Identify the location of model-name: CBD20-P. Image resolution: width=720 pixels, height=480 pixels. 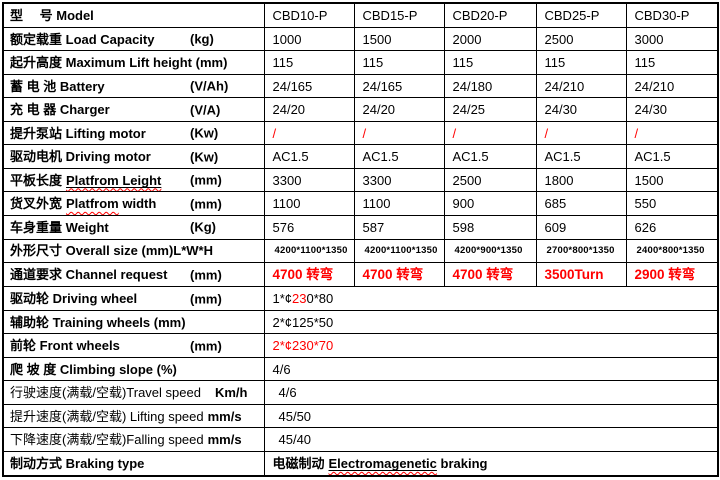
(490, 15).